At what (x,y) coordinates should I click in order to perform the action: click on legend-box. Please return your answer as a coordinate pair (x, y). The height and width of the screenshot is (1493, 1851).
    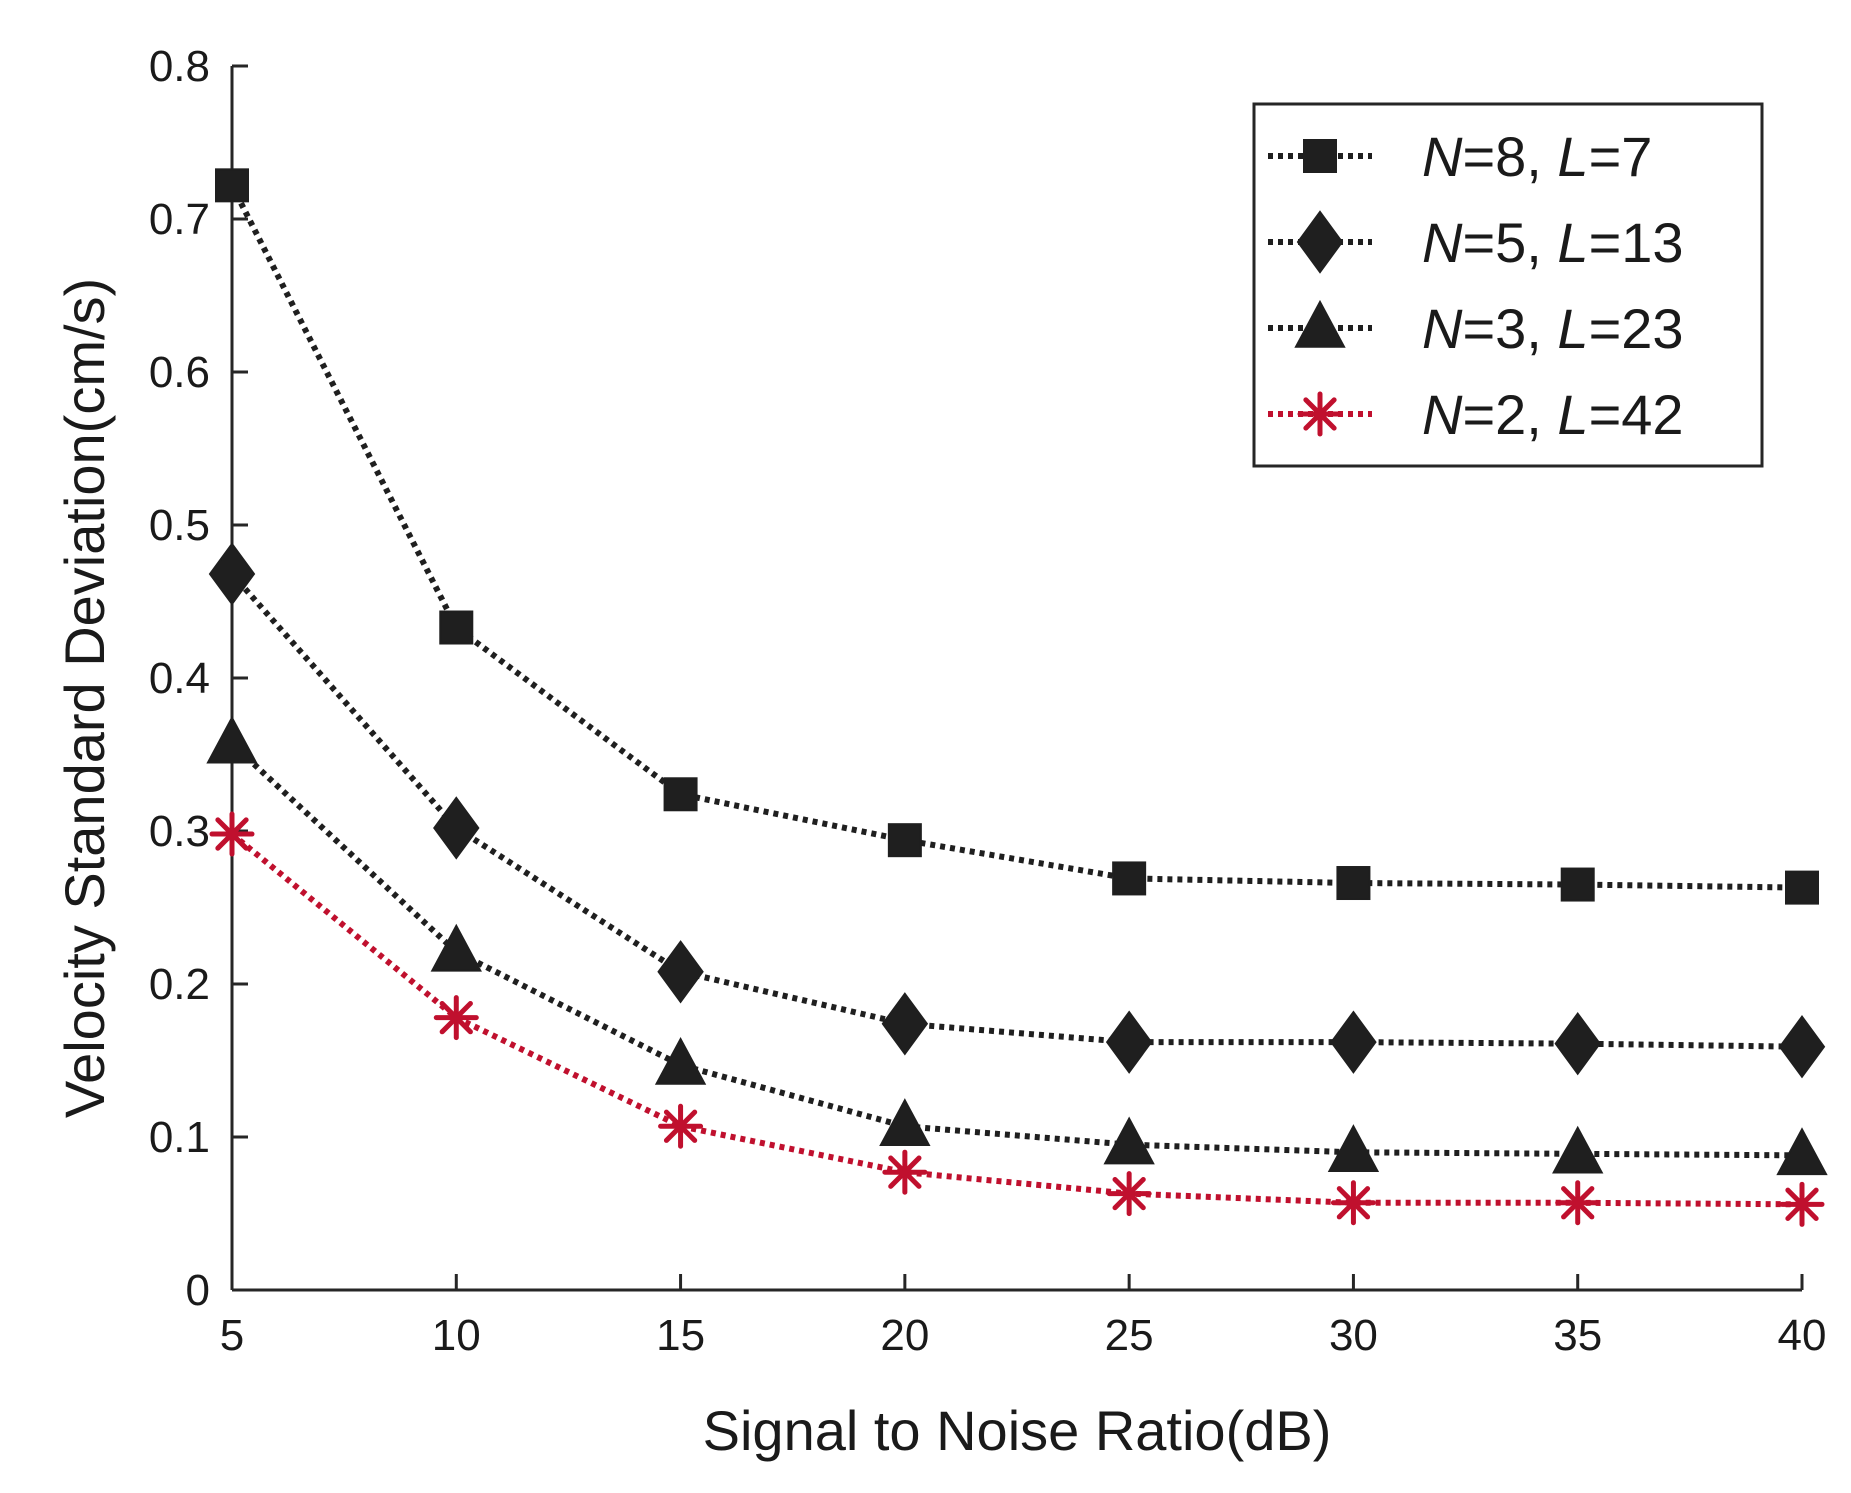
    Looking at the image, I should click on (1508, 285).